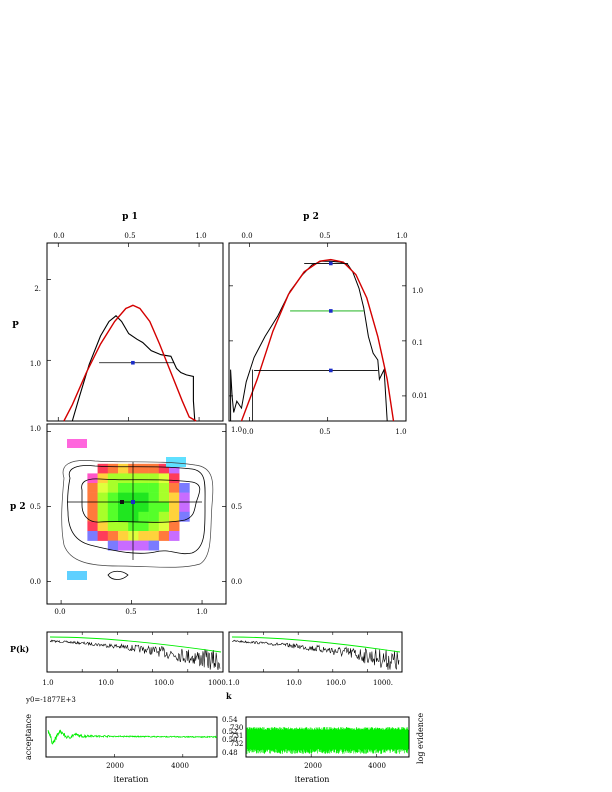 The height and width of the screenshot is (792, 612). I want to click on plot-area-left, so click(135, 652).